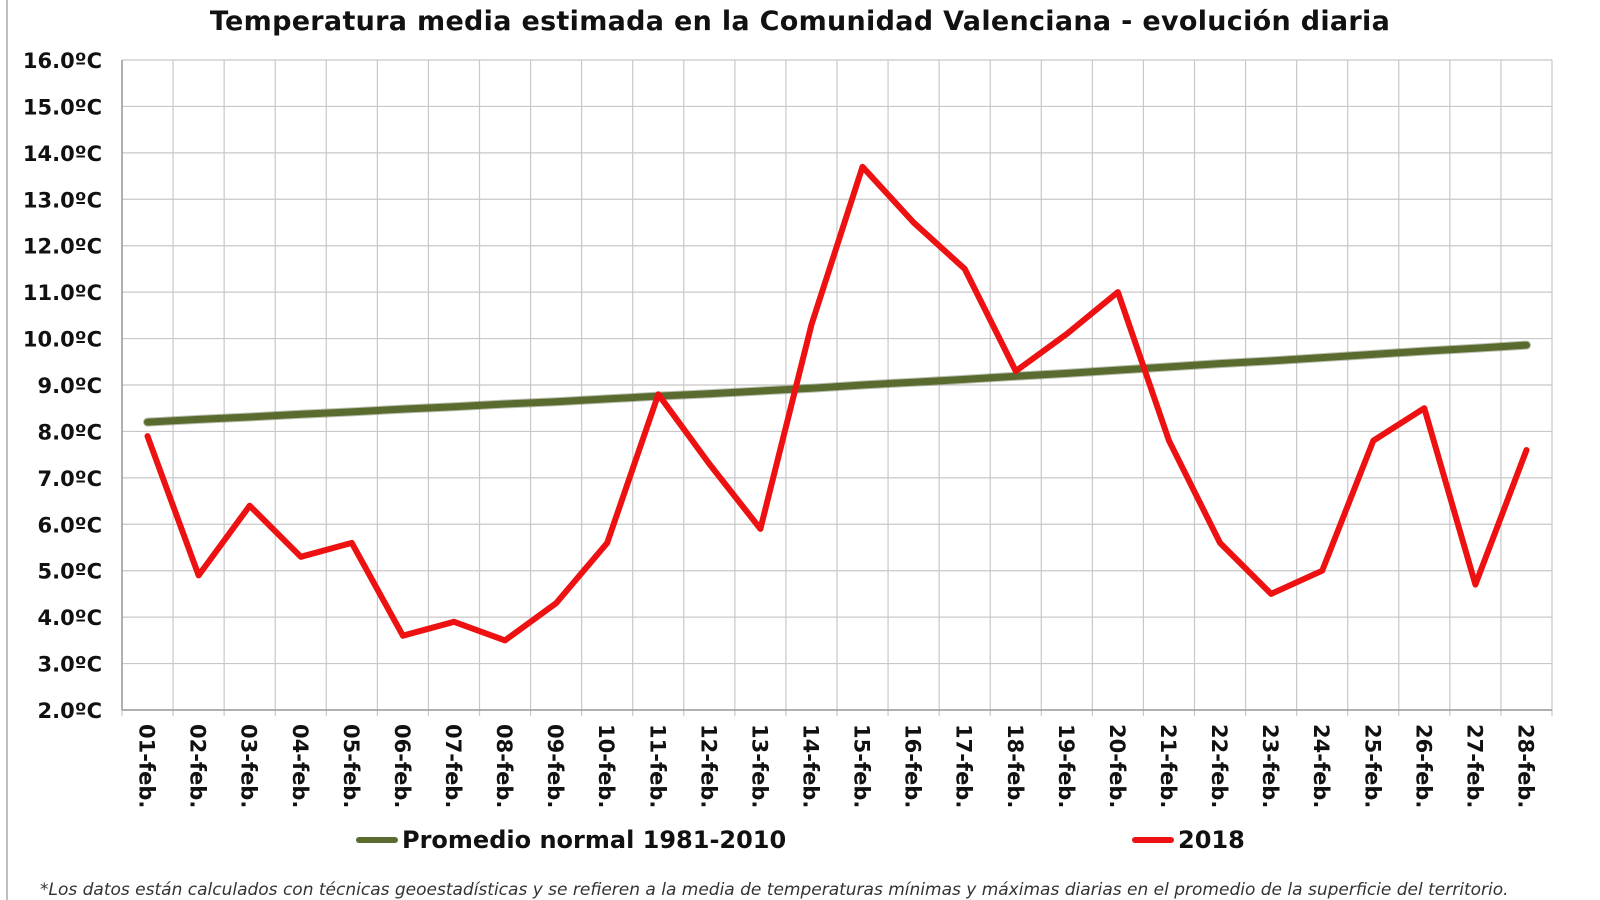  Describe the element at coordinates (606, 766) in the screenshot. I see `x-tick-label: 10-feb.` at that location.